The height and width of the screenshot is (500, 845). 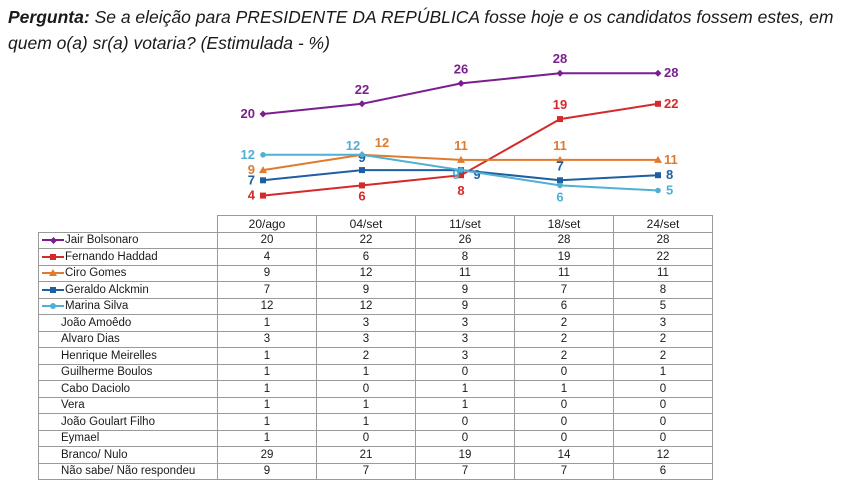 I want to click on row-label: Branco/ Nulo, so click(x=128, y=455).